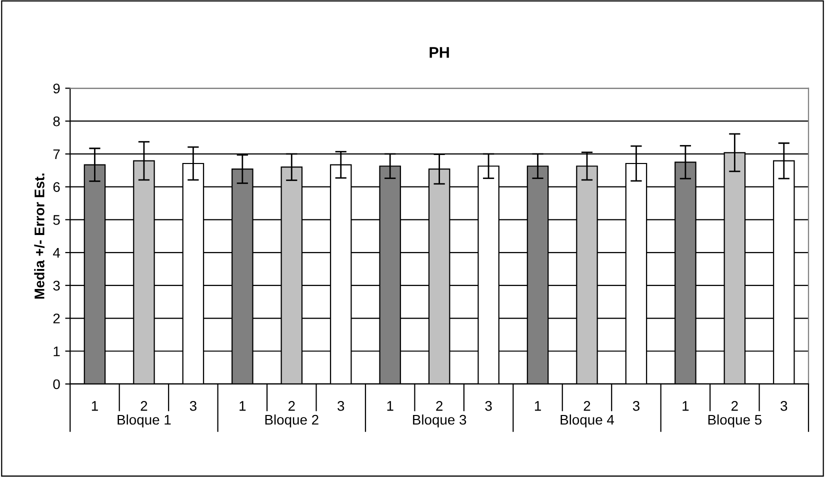 The image size is (825, 477). What do you see at coordinates (735, 421) in the screenshot?
I see `text: Bloque 5` at bounding box center [735, 421].